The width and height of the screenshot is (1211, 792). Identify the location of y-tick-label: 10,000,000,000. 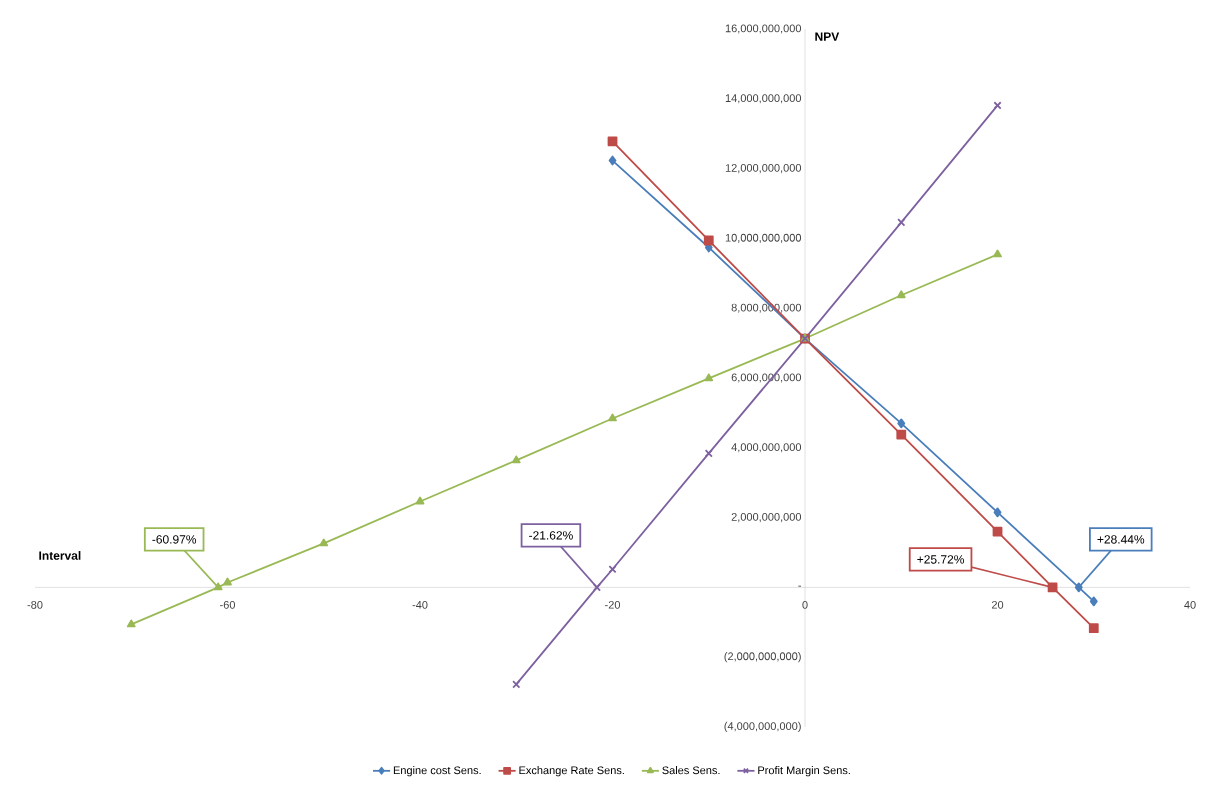
(763, 238).